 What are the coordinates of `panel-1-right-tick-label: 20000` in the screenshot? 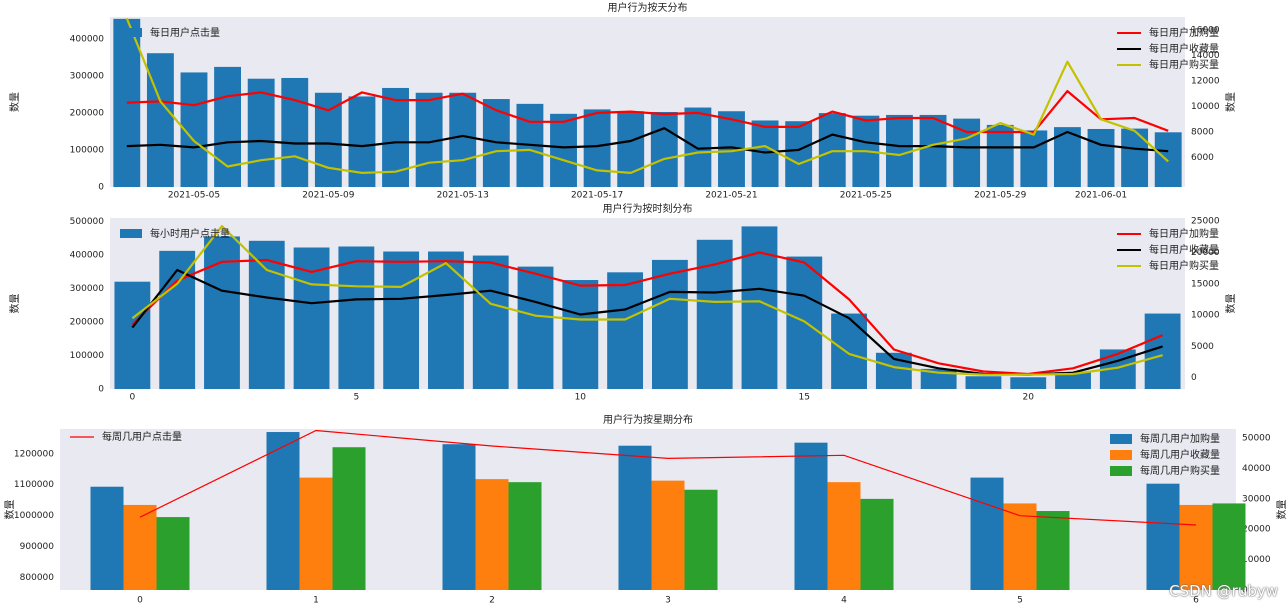 It's located at (1205, 253).